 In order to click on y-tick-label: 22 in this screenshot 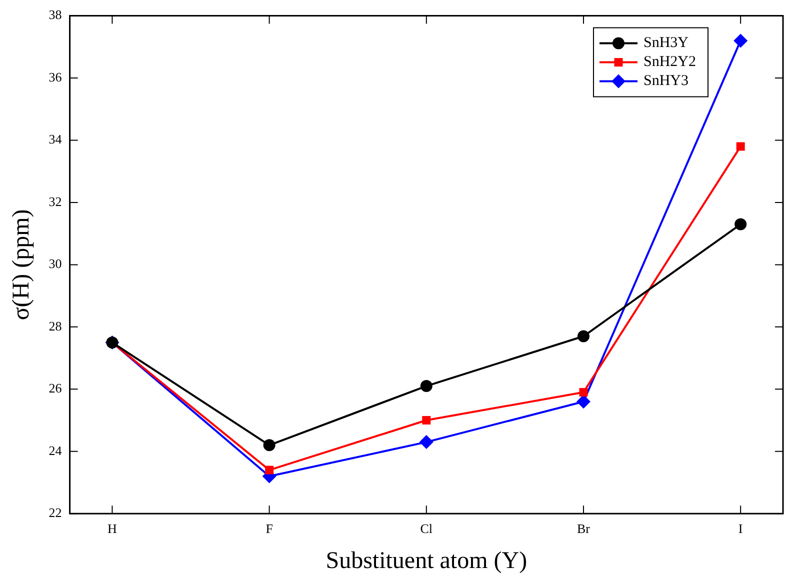, I will do `click(55, 512)`.